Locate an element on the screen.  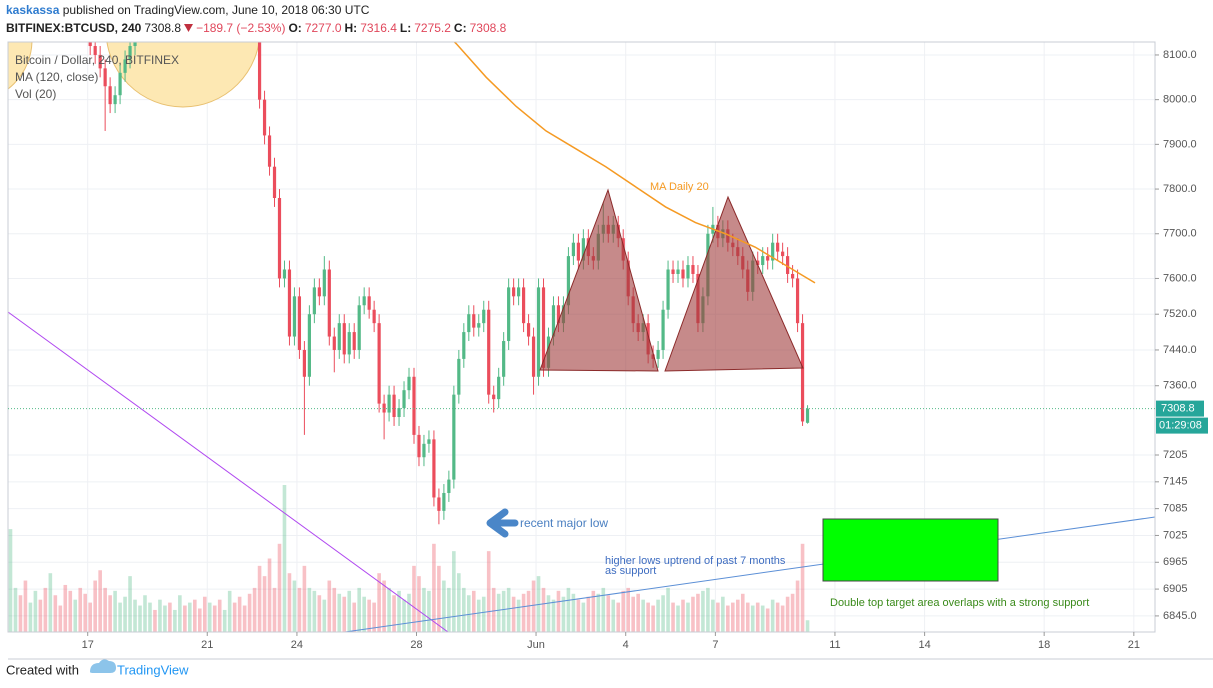
annotation: higher lows uptrend of past 7 months is located at coordinates (695, 561).